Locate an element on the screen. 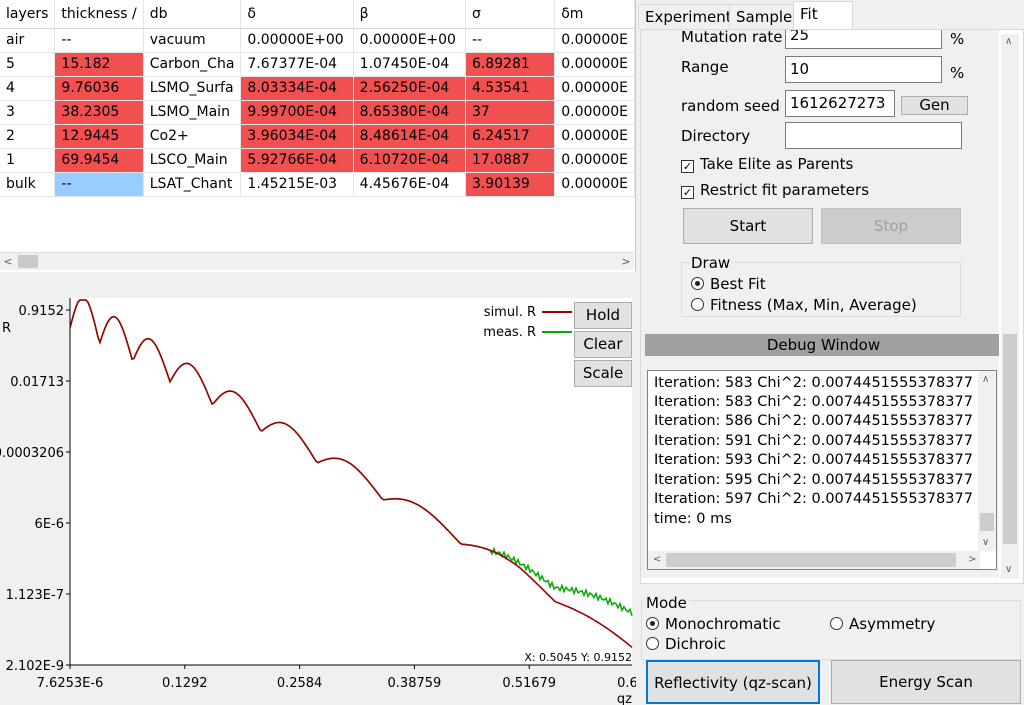 This screenshot has height=705, width=1024. table-cell: bulk is located at coordinates (28, 184).